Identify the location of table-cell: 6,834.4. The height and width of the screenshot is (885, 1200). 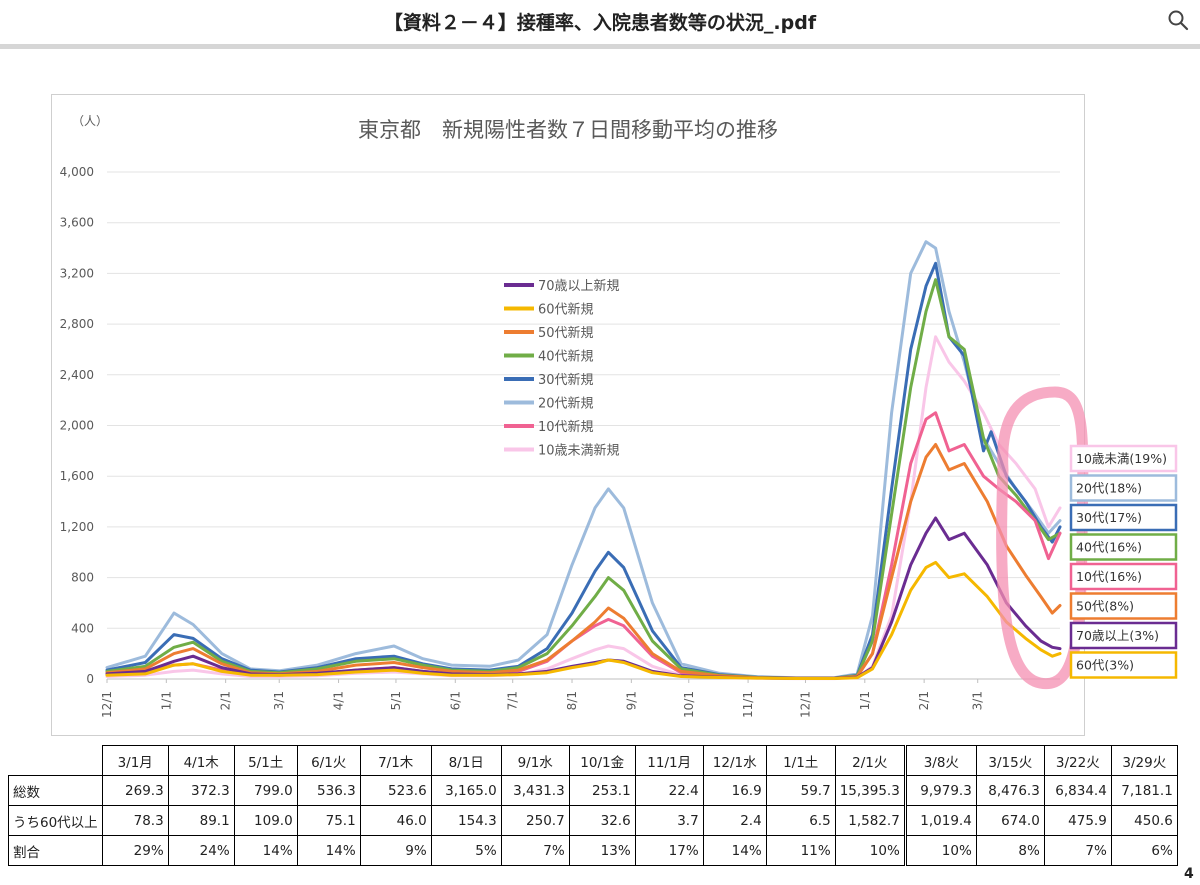
(1077, 790).